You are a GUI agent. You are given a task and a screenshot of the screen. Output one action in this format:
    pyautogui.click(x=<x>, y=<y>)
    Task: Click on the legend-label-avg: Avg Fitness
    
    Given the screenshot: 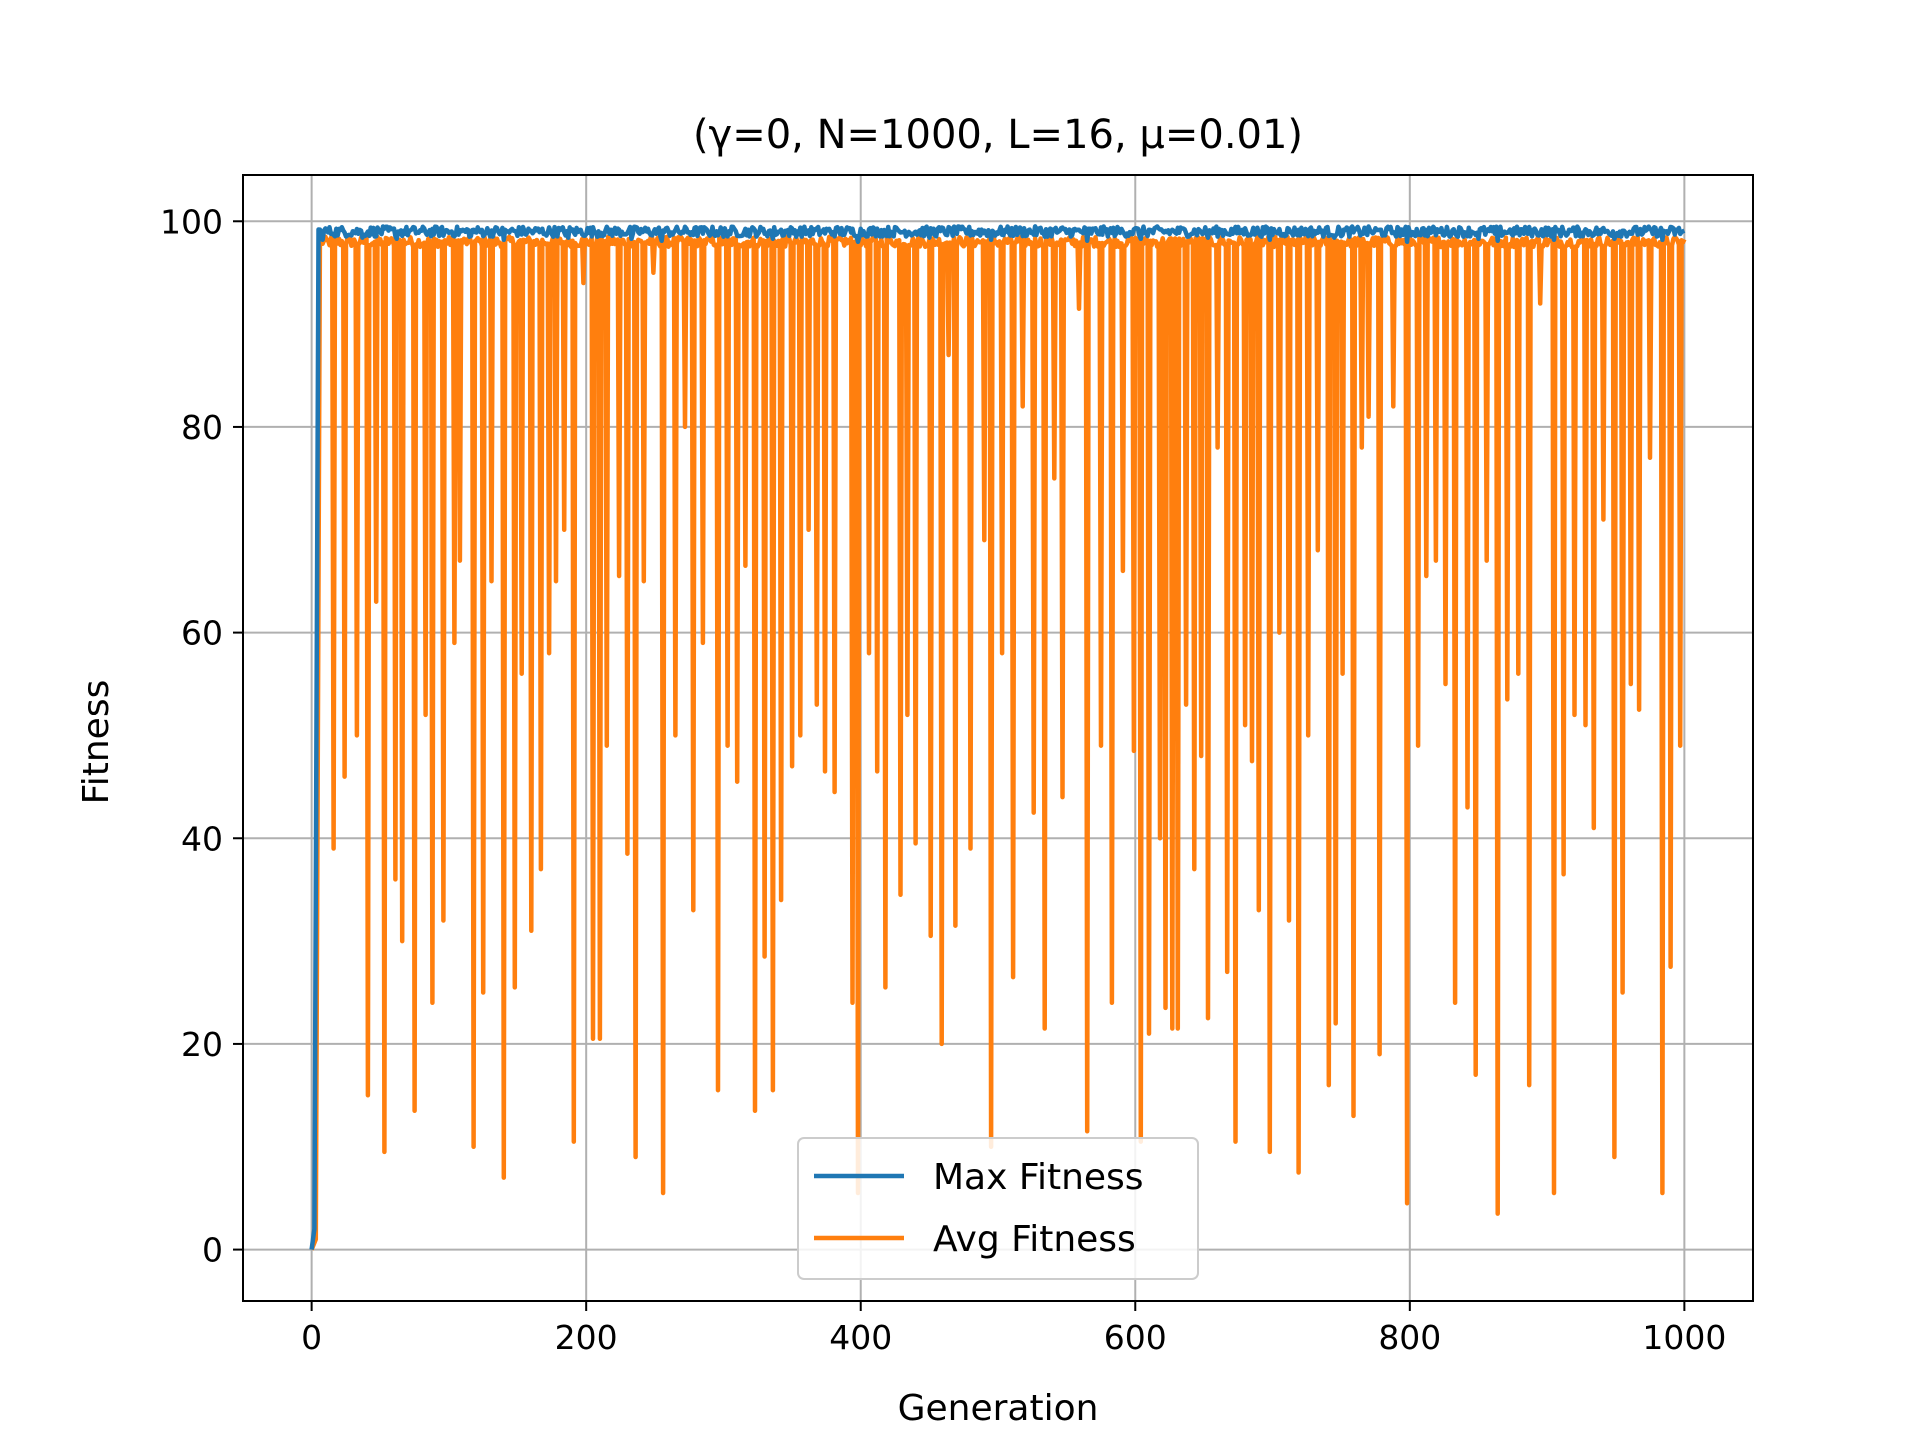 What is the action you would take?
    pyautogui.click(x=1034, y=1239)
    